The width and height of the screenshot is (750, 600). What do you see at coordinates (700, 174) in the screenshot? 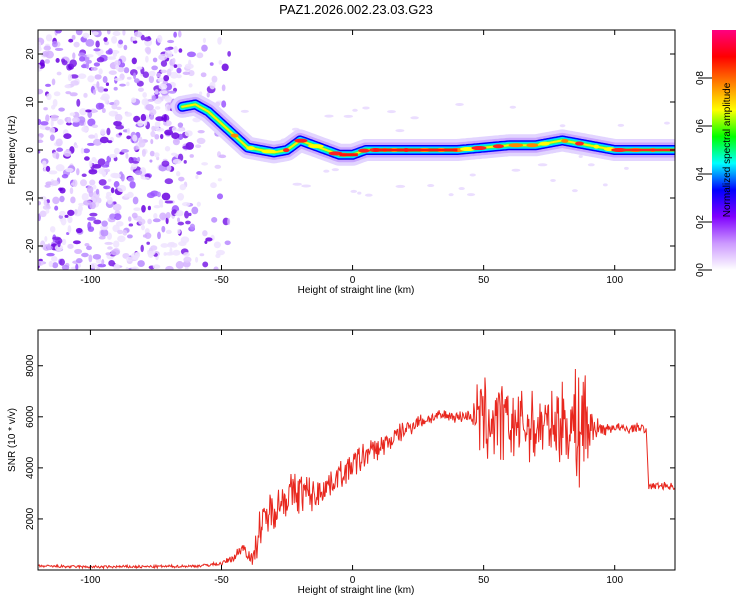
I see `colorbar-tick-label: 0.4` at bounding box center [700, 174].